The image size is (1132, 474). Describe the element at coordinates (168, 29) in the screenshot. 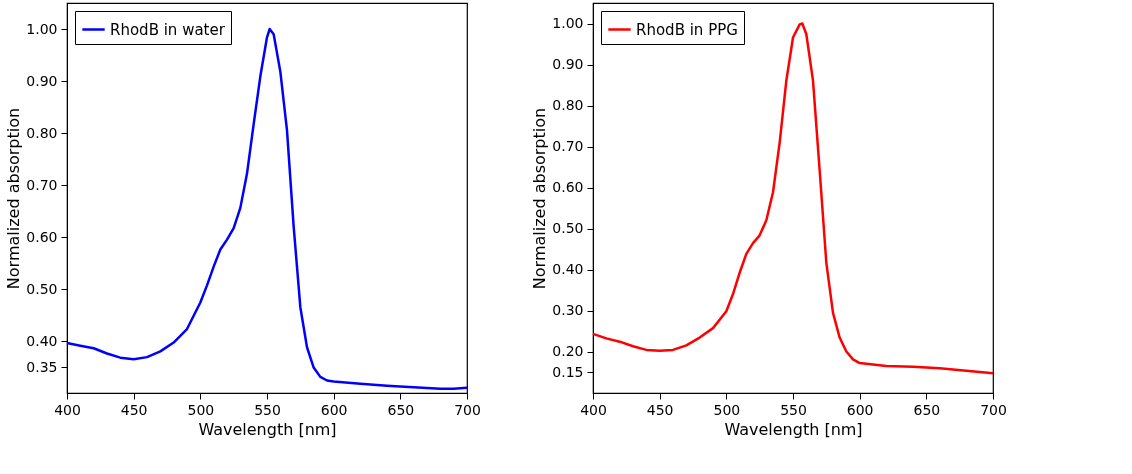

I see `legend-label: RhodB in water` at that location.